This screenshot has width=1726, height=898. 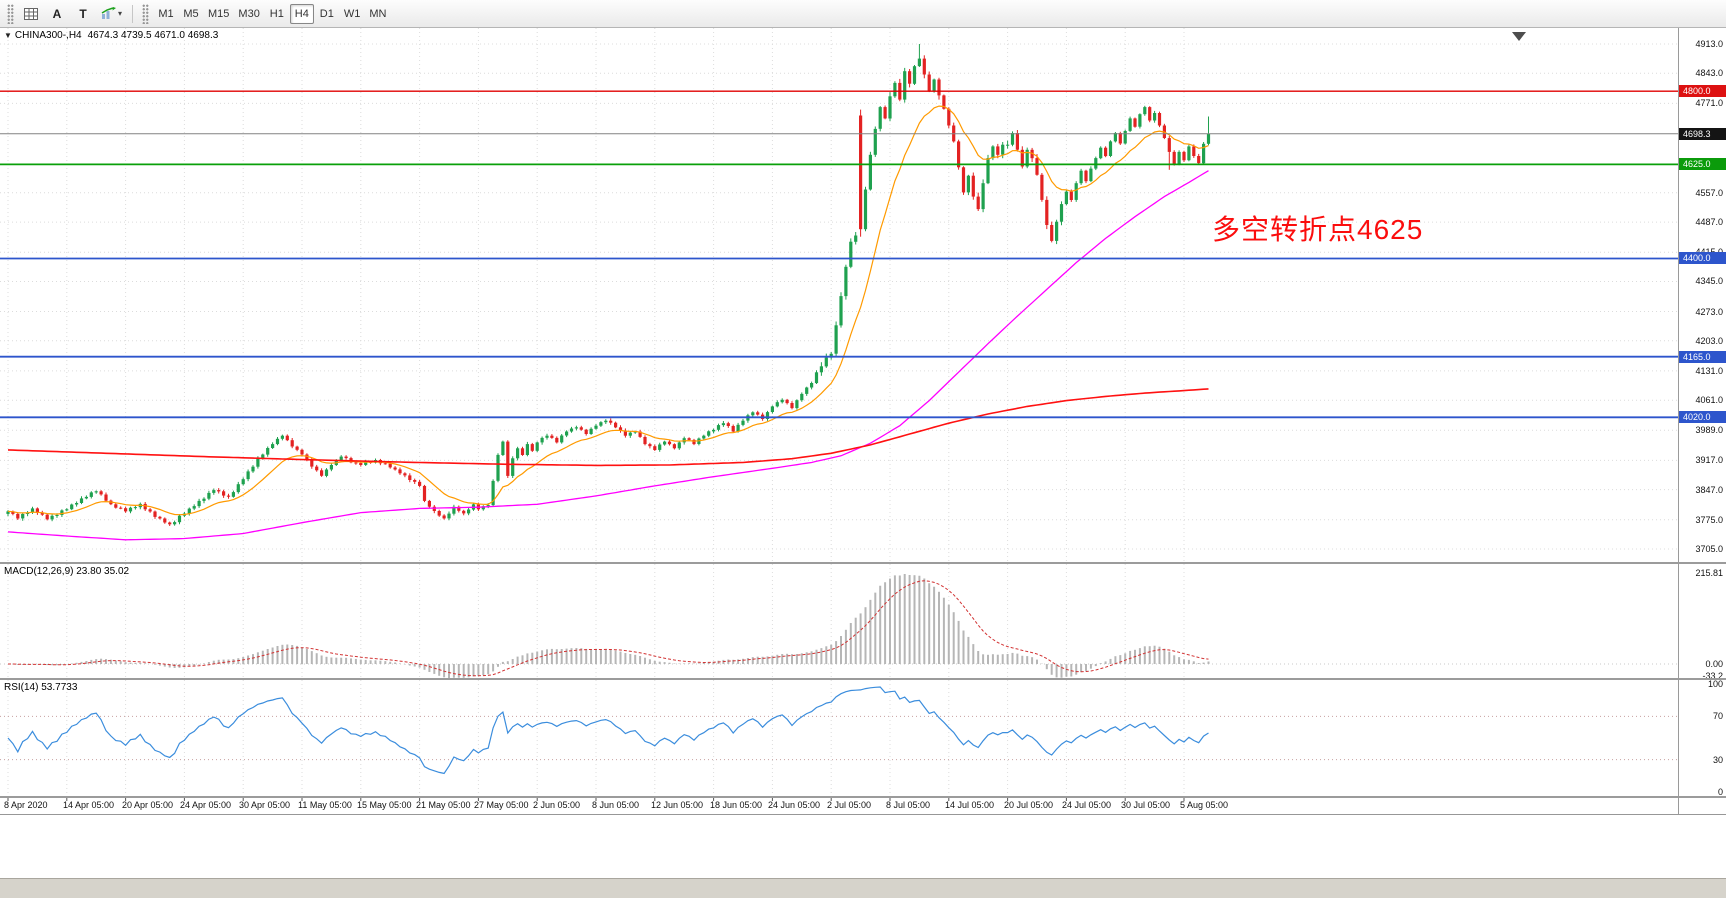 I want to click on pane-separator-macd, so click(x=863, y=563).